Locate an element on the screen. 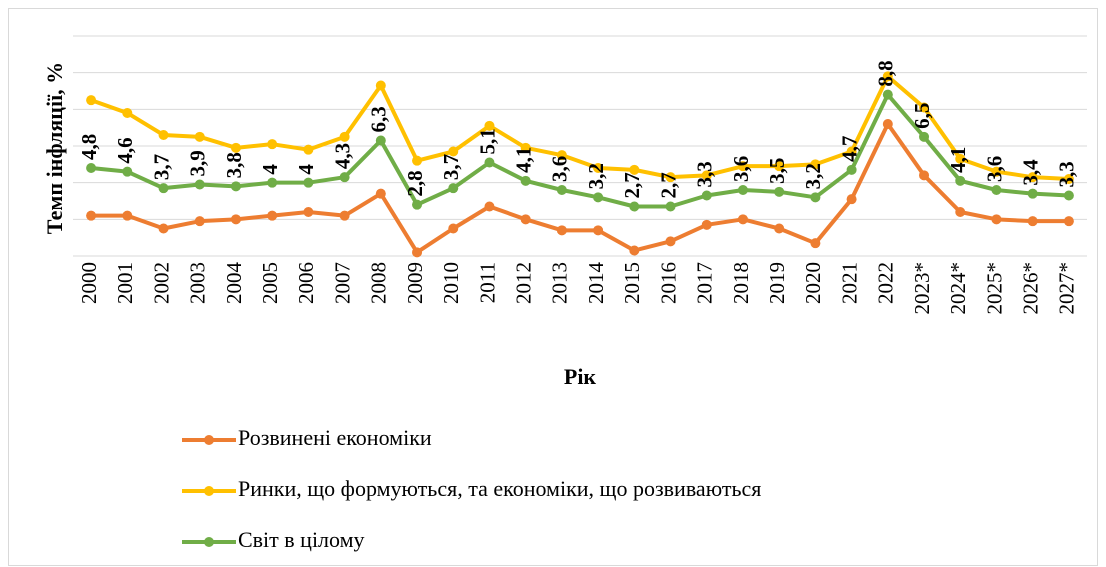 The width and height of the screenshot is (1106, 567). x-tick-label: 2019 is located at coordinates (777, 283).